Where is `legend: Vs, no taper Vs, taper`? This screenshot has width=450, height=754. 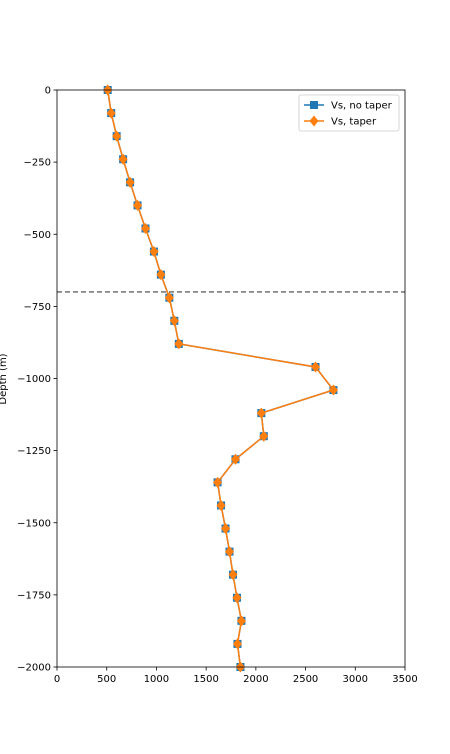 legend: Vs, no taper Vs, taper is located at coordinates (349, 113).